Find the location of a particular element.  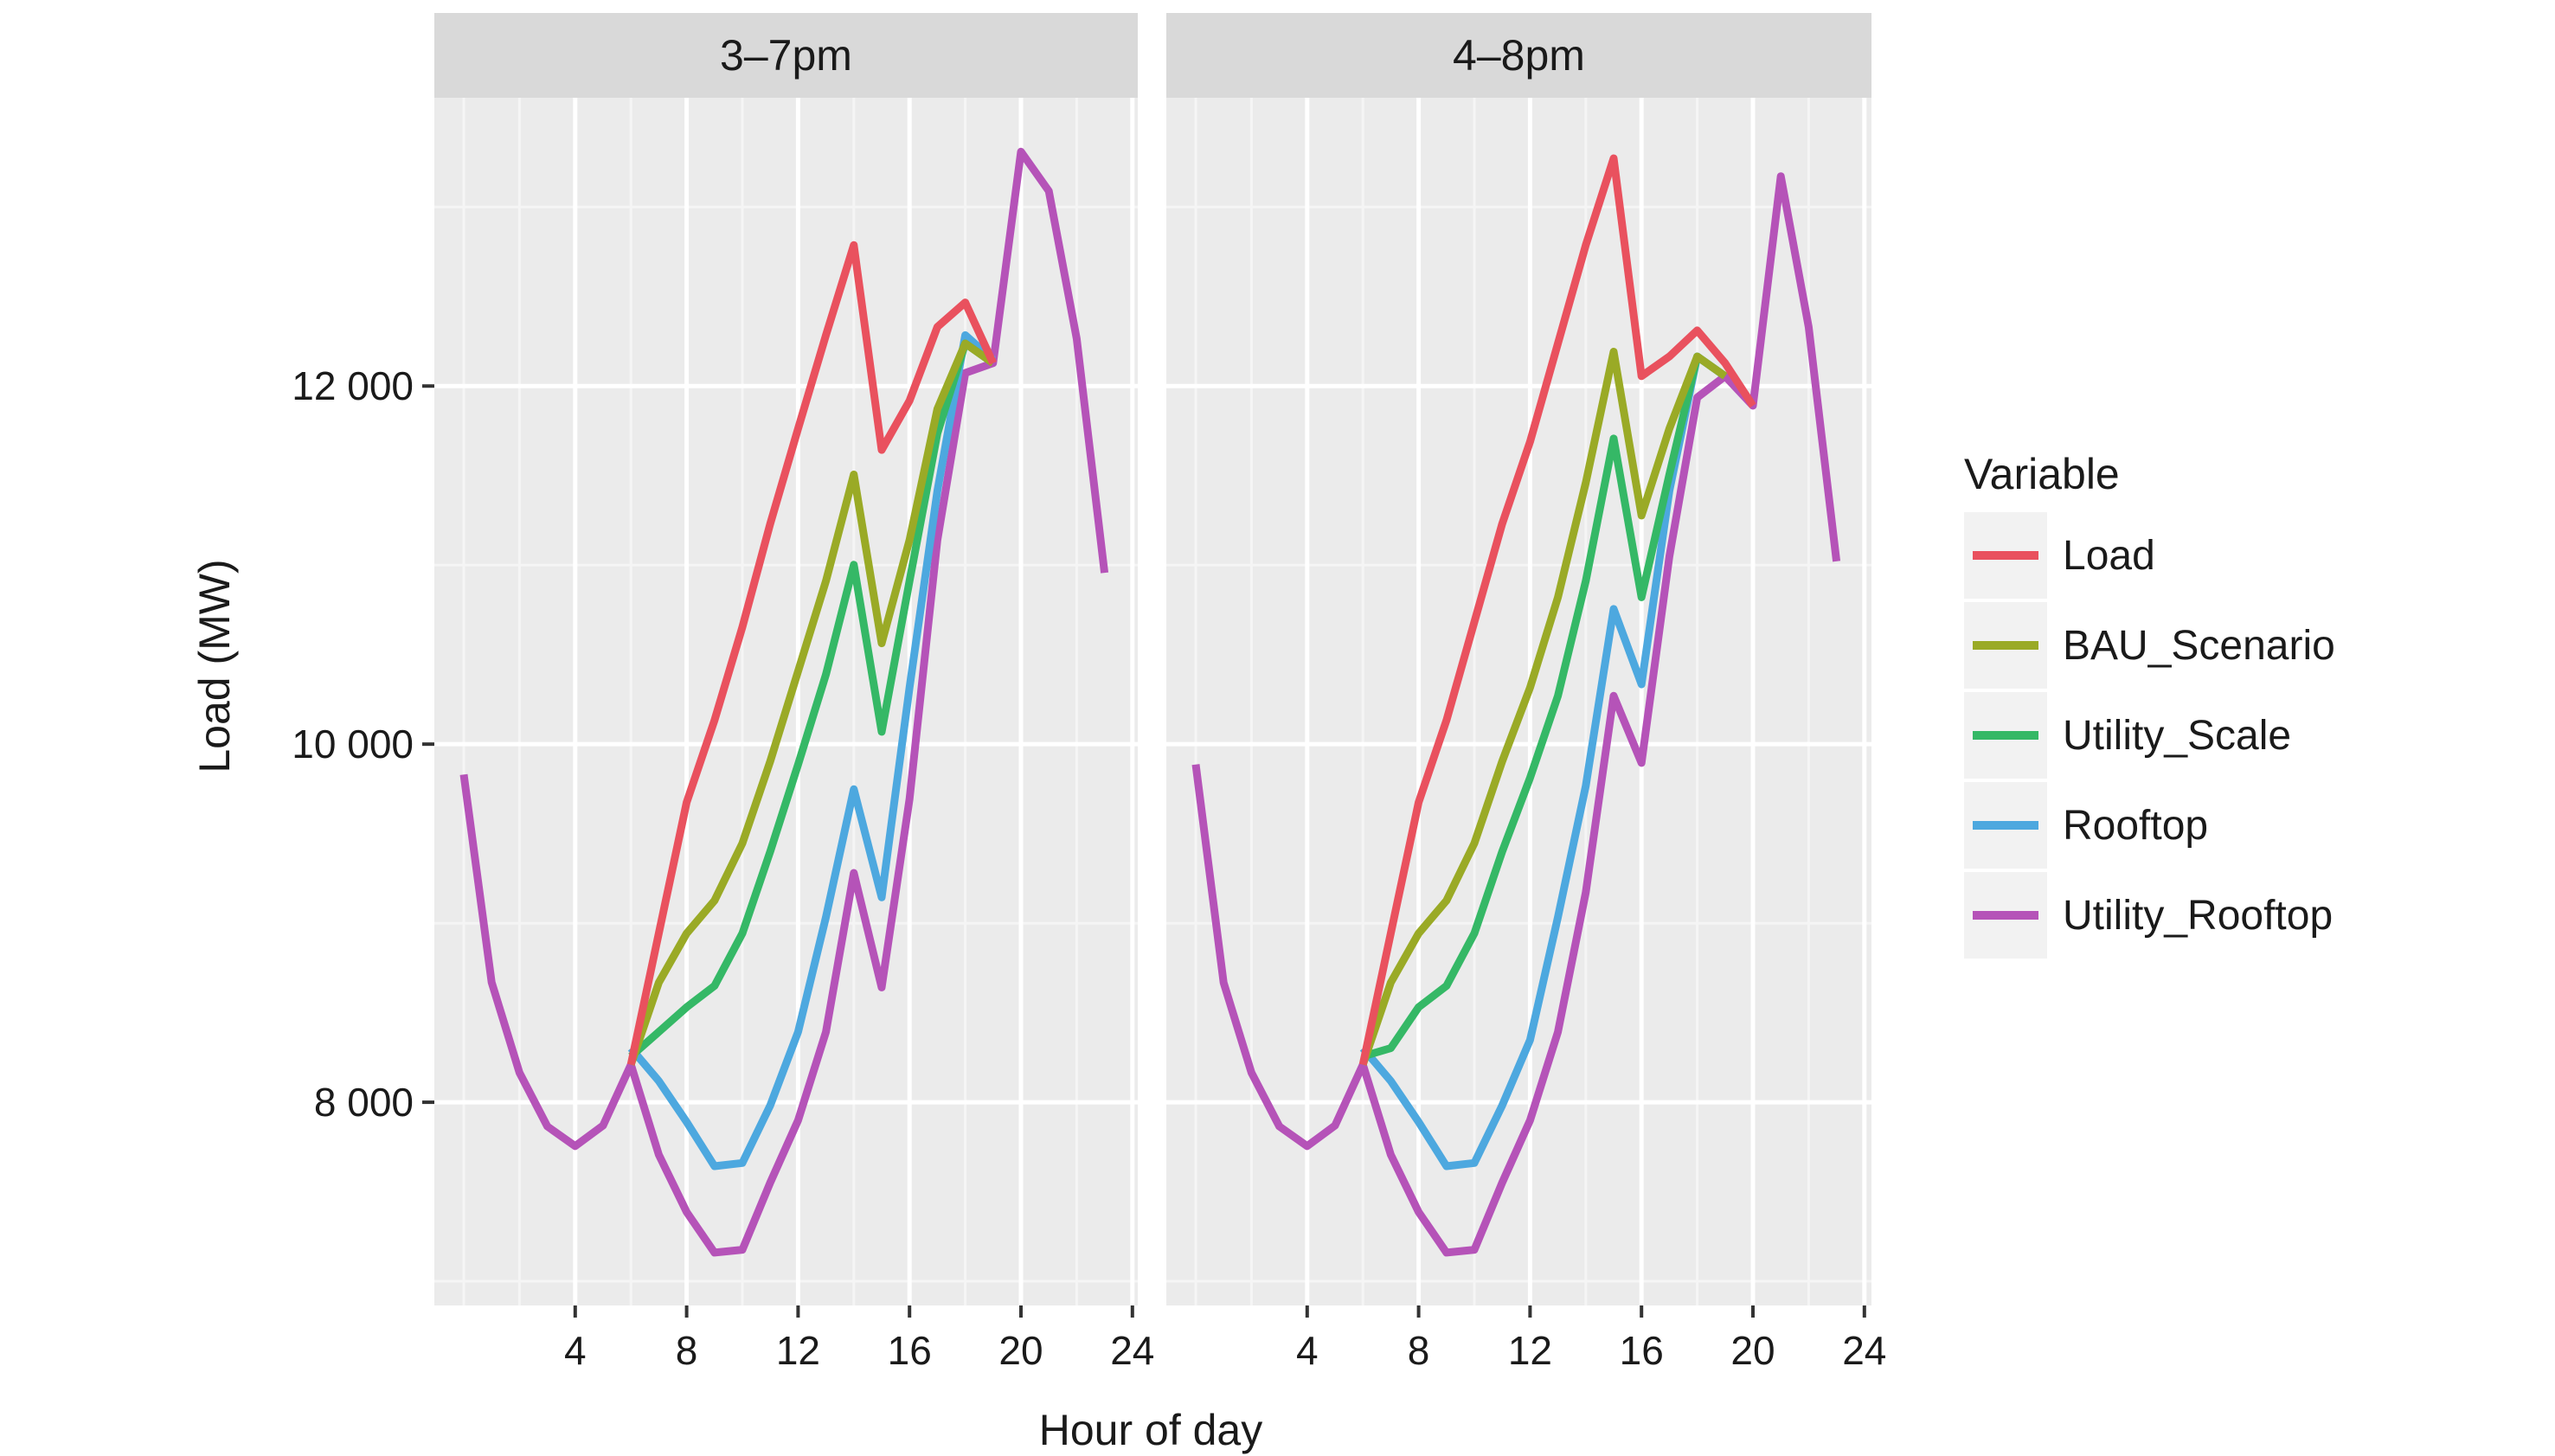

legend-label: Load is located at coordinates (2109, 556).